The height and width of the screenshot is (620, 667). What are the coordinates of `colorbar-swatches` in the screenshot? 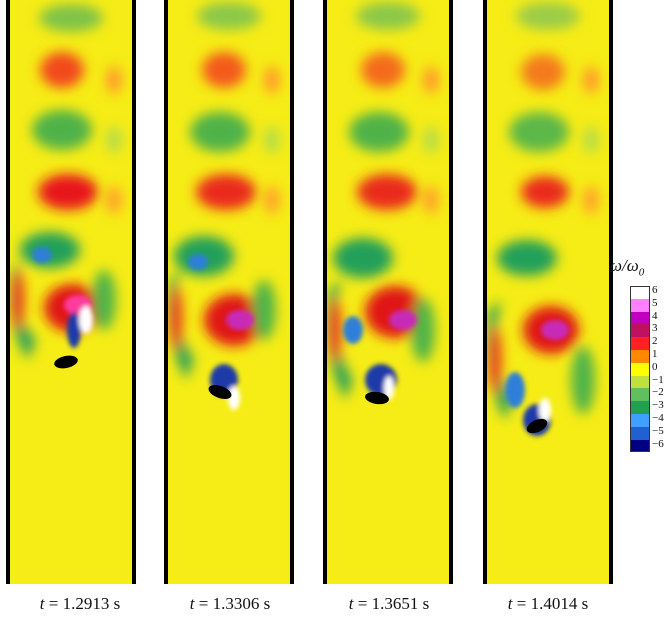 It's located at (640, 369).